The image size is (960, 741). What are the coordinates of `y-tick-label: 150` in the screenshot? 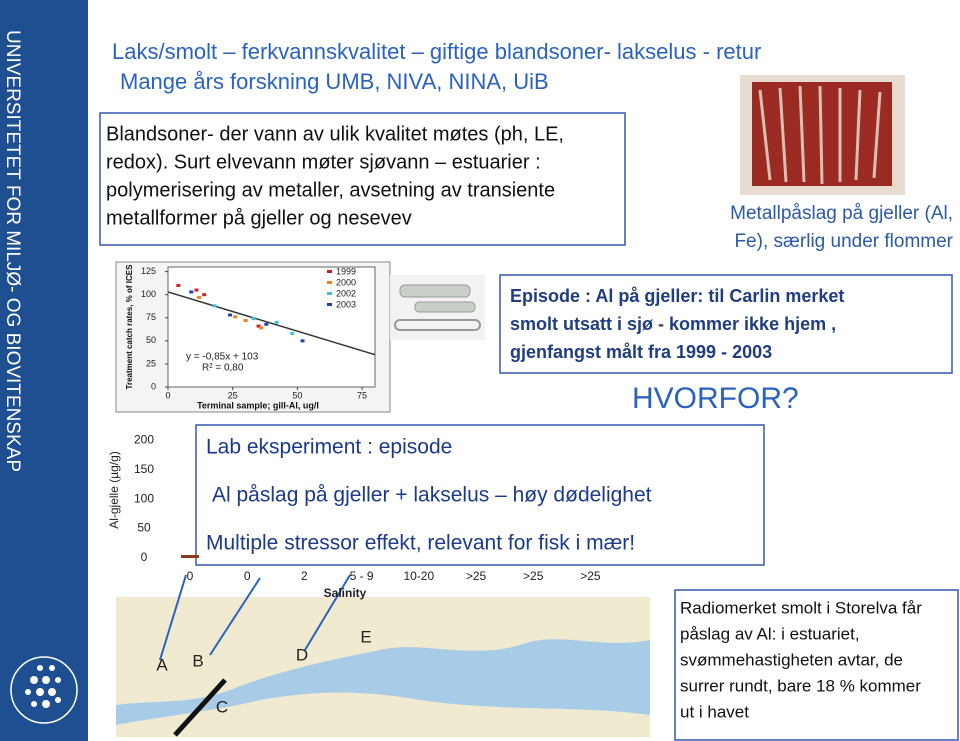 It's located at (144, 469).